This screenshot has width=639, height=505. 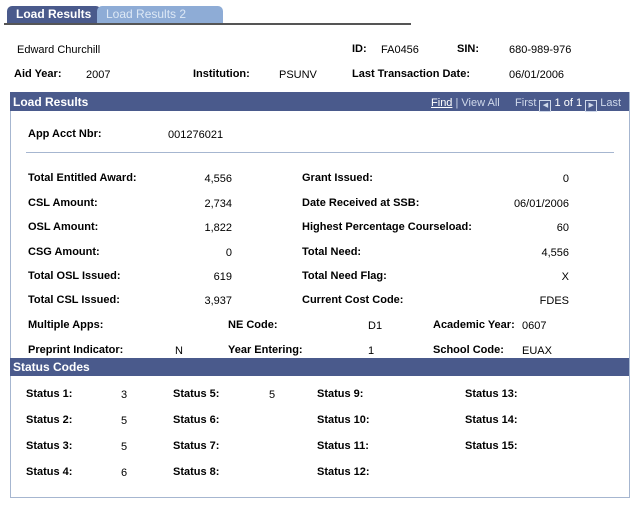 What do you see at coordinates (76, 350) in the screenshot?
I see `field-label: Preprint Indicator:` at bounding box center [76, 350].